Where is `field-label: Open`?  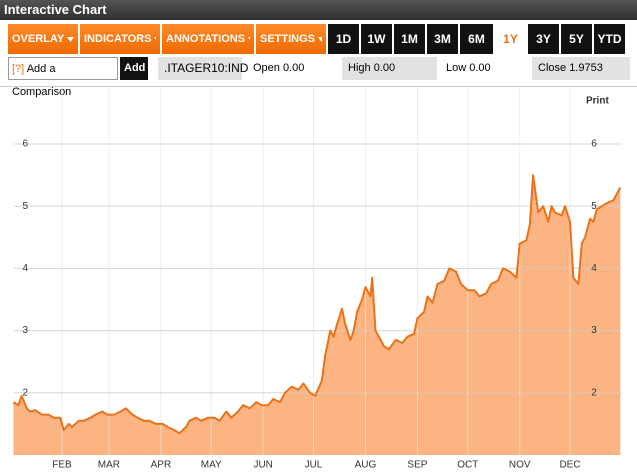
field-label: Open is located at coordinates (266, 68).